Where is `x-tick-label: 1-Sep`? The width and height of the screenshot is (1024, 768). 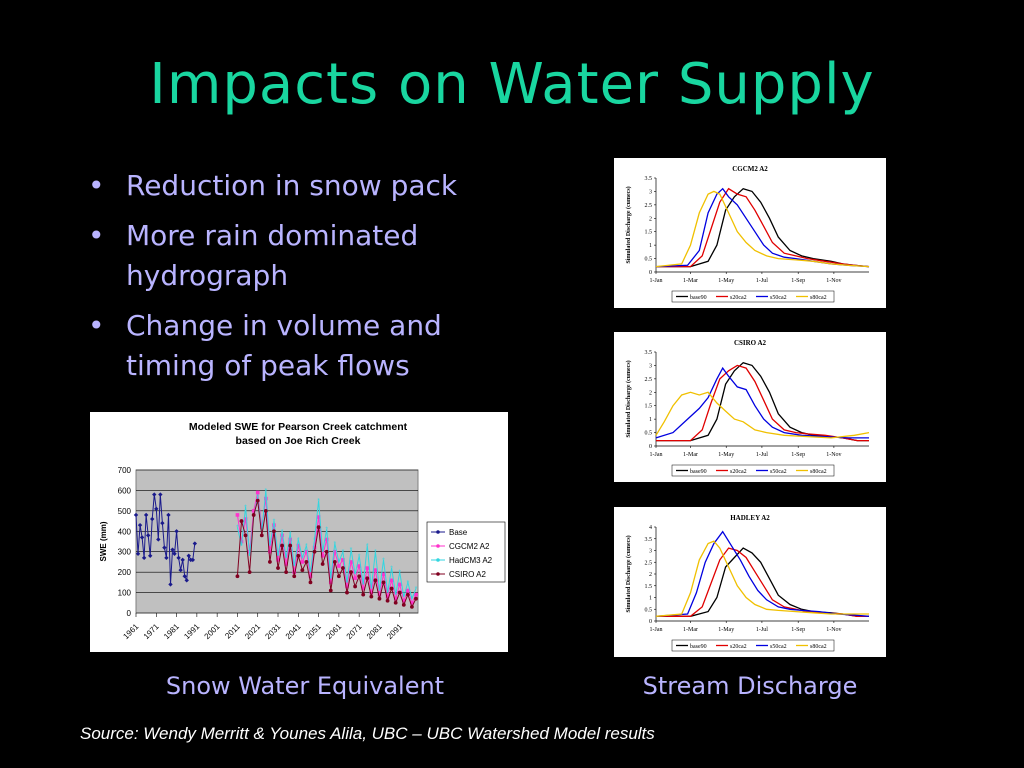
x-tick-label: 1-Sep is located at coordinates (798, 281).